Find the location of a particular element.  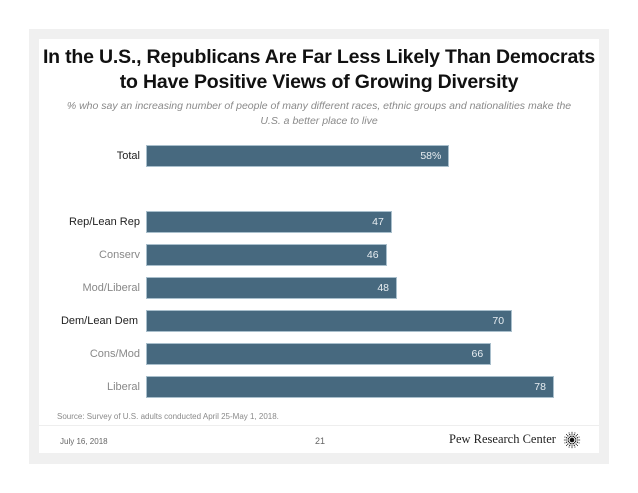

data-label: 66 is located at coordinates (477, 354).